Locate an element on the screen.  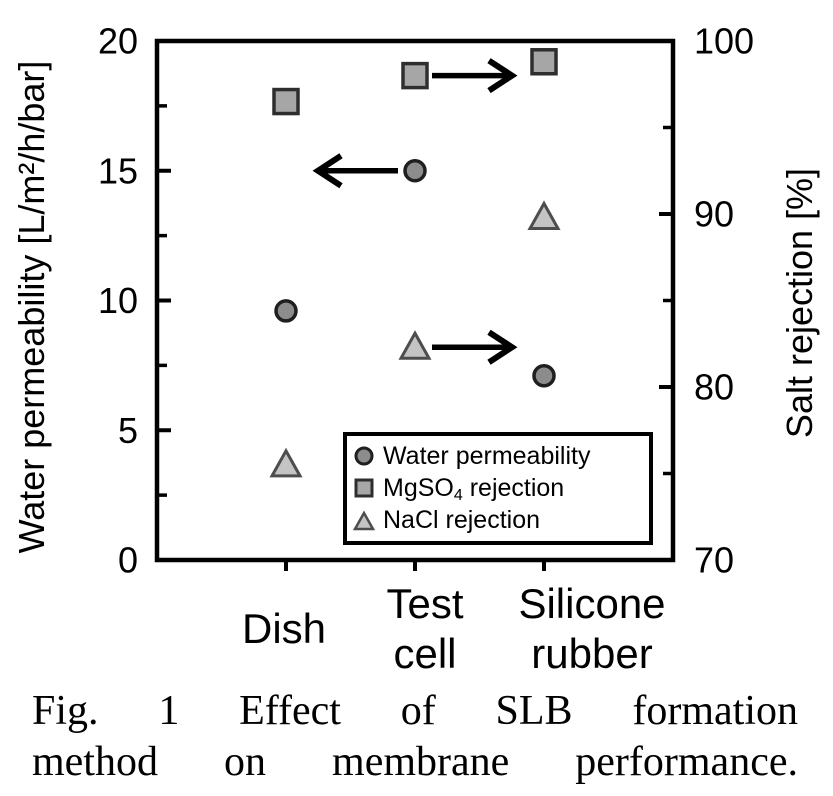
legend-label: MgSO4 rejection is located at coordinates (474, 488).